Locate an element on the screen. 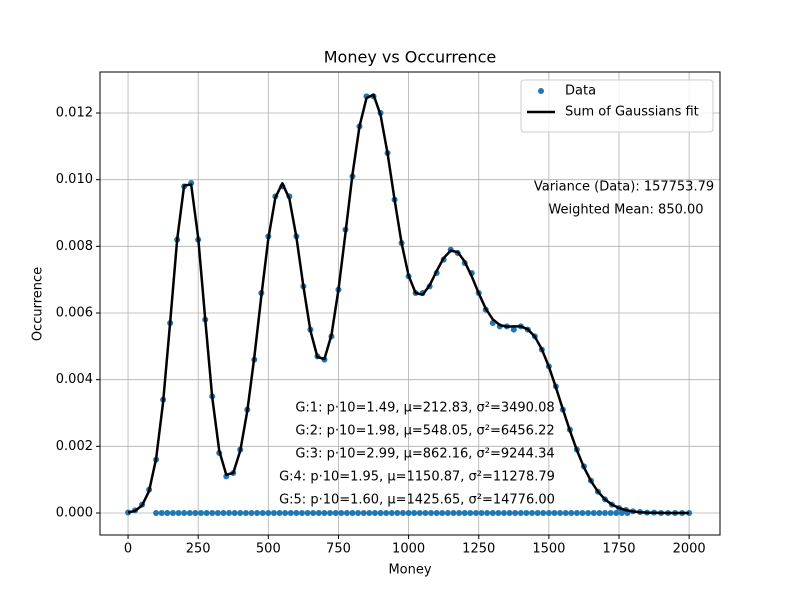  y-tick-label: 0.008 is located at coordinates (74, 246).